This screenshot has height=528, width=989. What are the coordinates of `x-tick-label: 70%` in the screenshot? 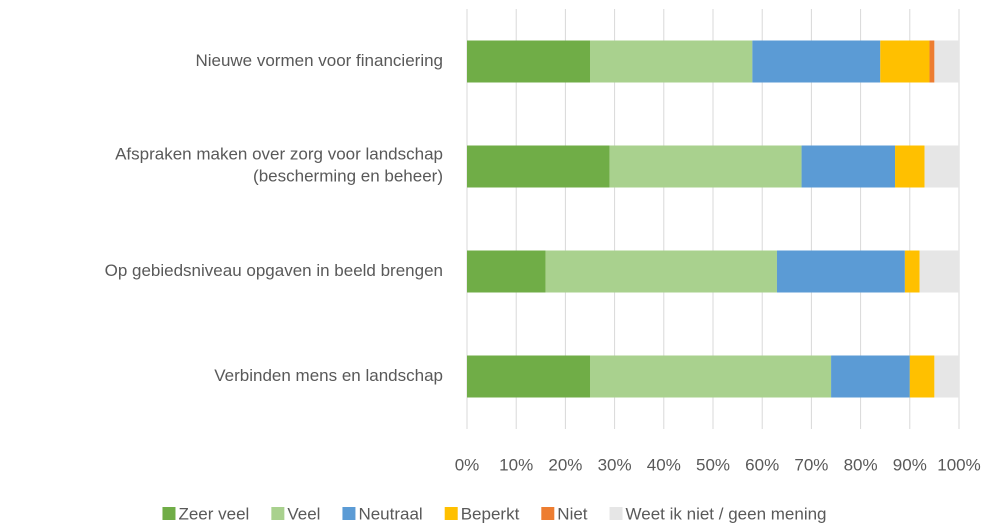 It's located at (811, 464).